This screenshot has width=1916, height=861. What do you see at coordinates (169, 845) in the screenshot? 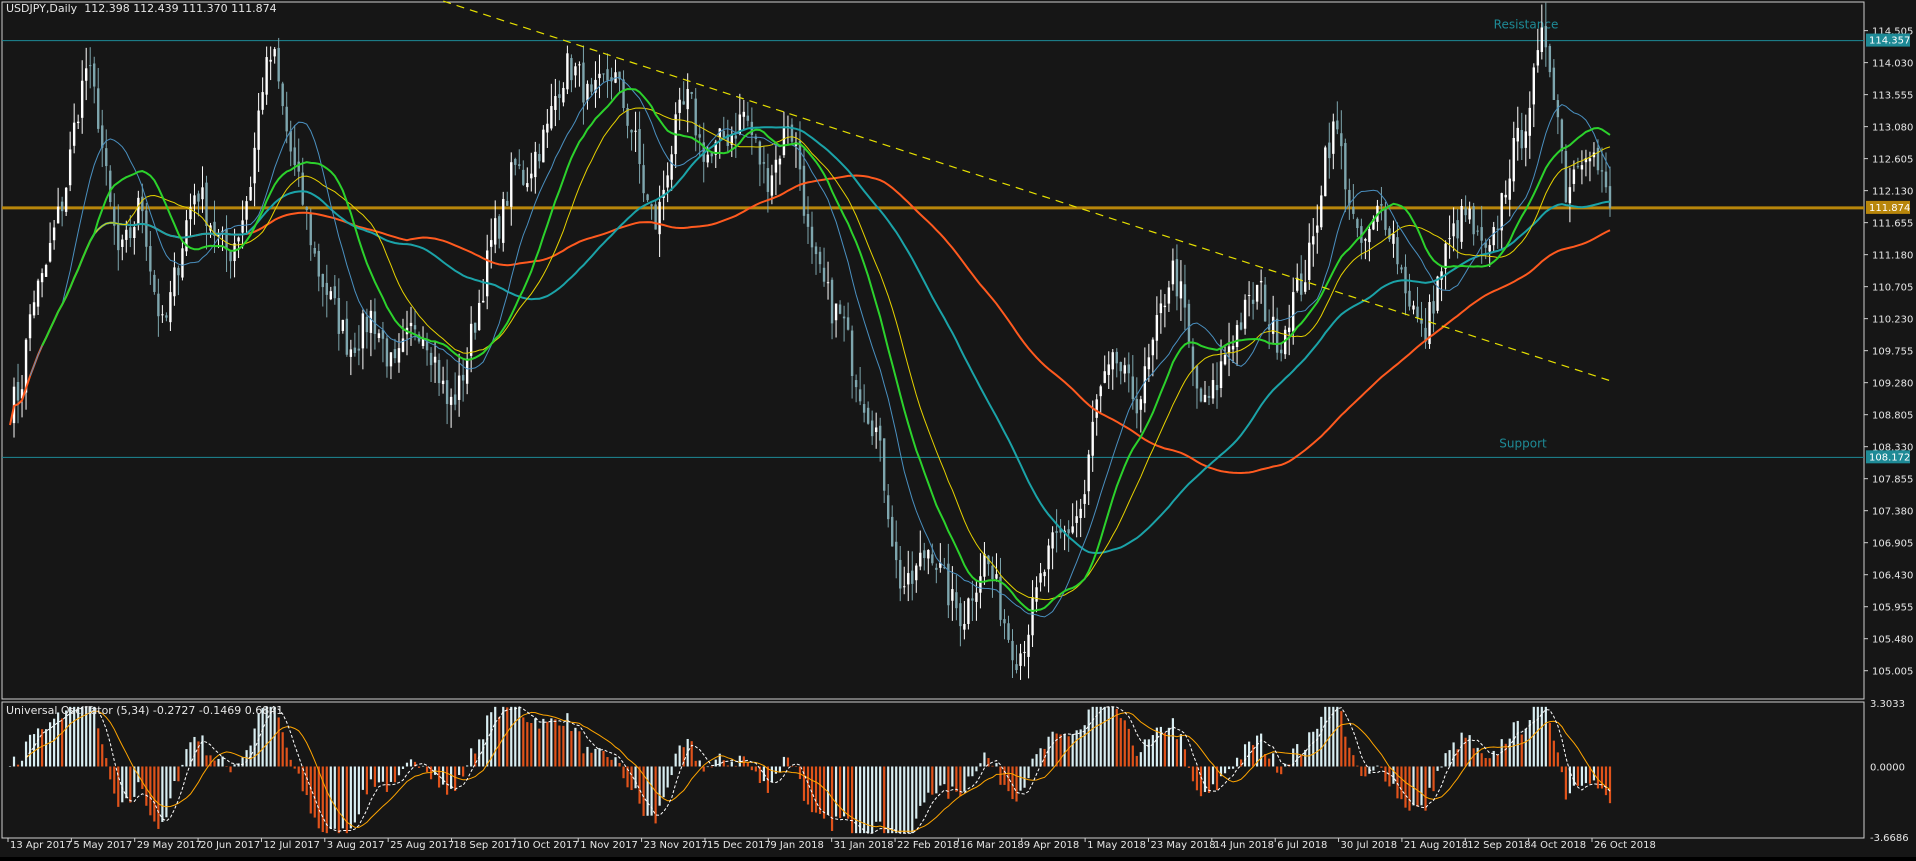
I see `date-axis-label: 29 May 2017` at bounding box center [169, 845].